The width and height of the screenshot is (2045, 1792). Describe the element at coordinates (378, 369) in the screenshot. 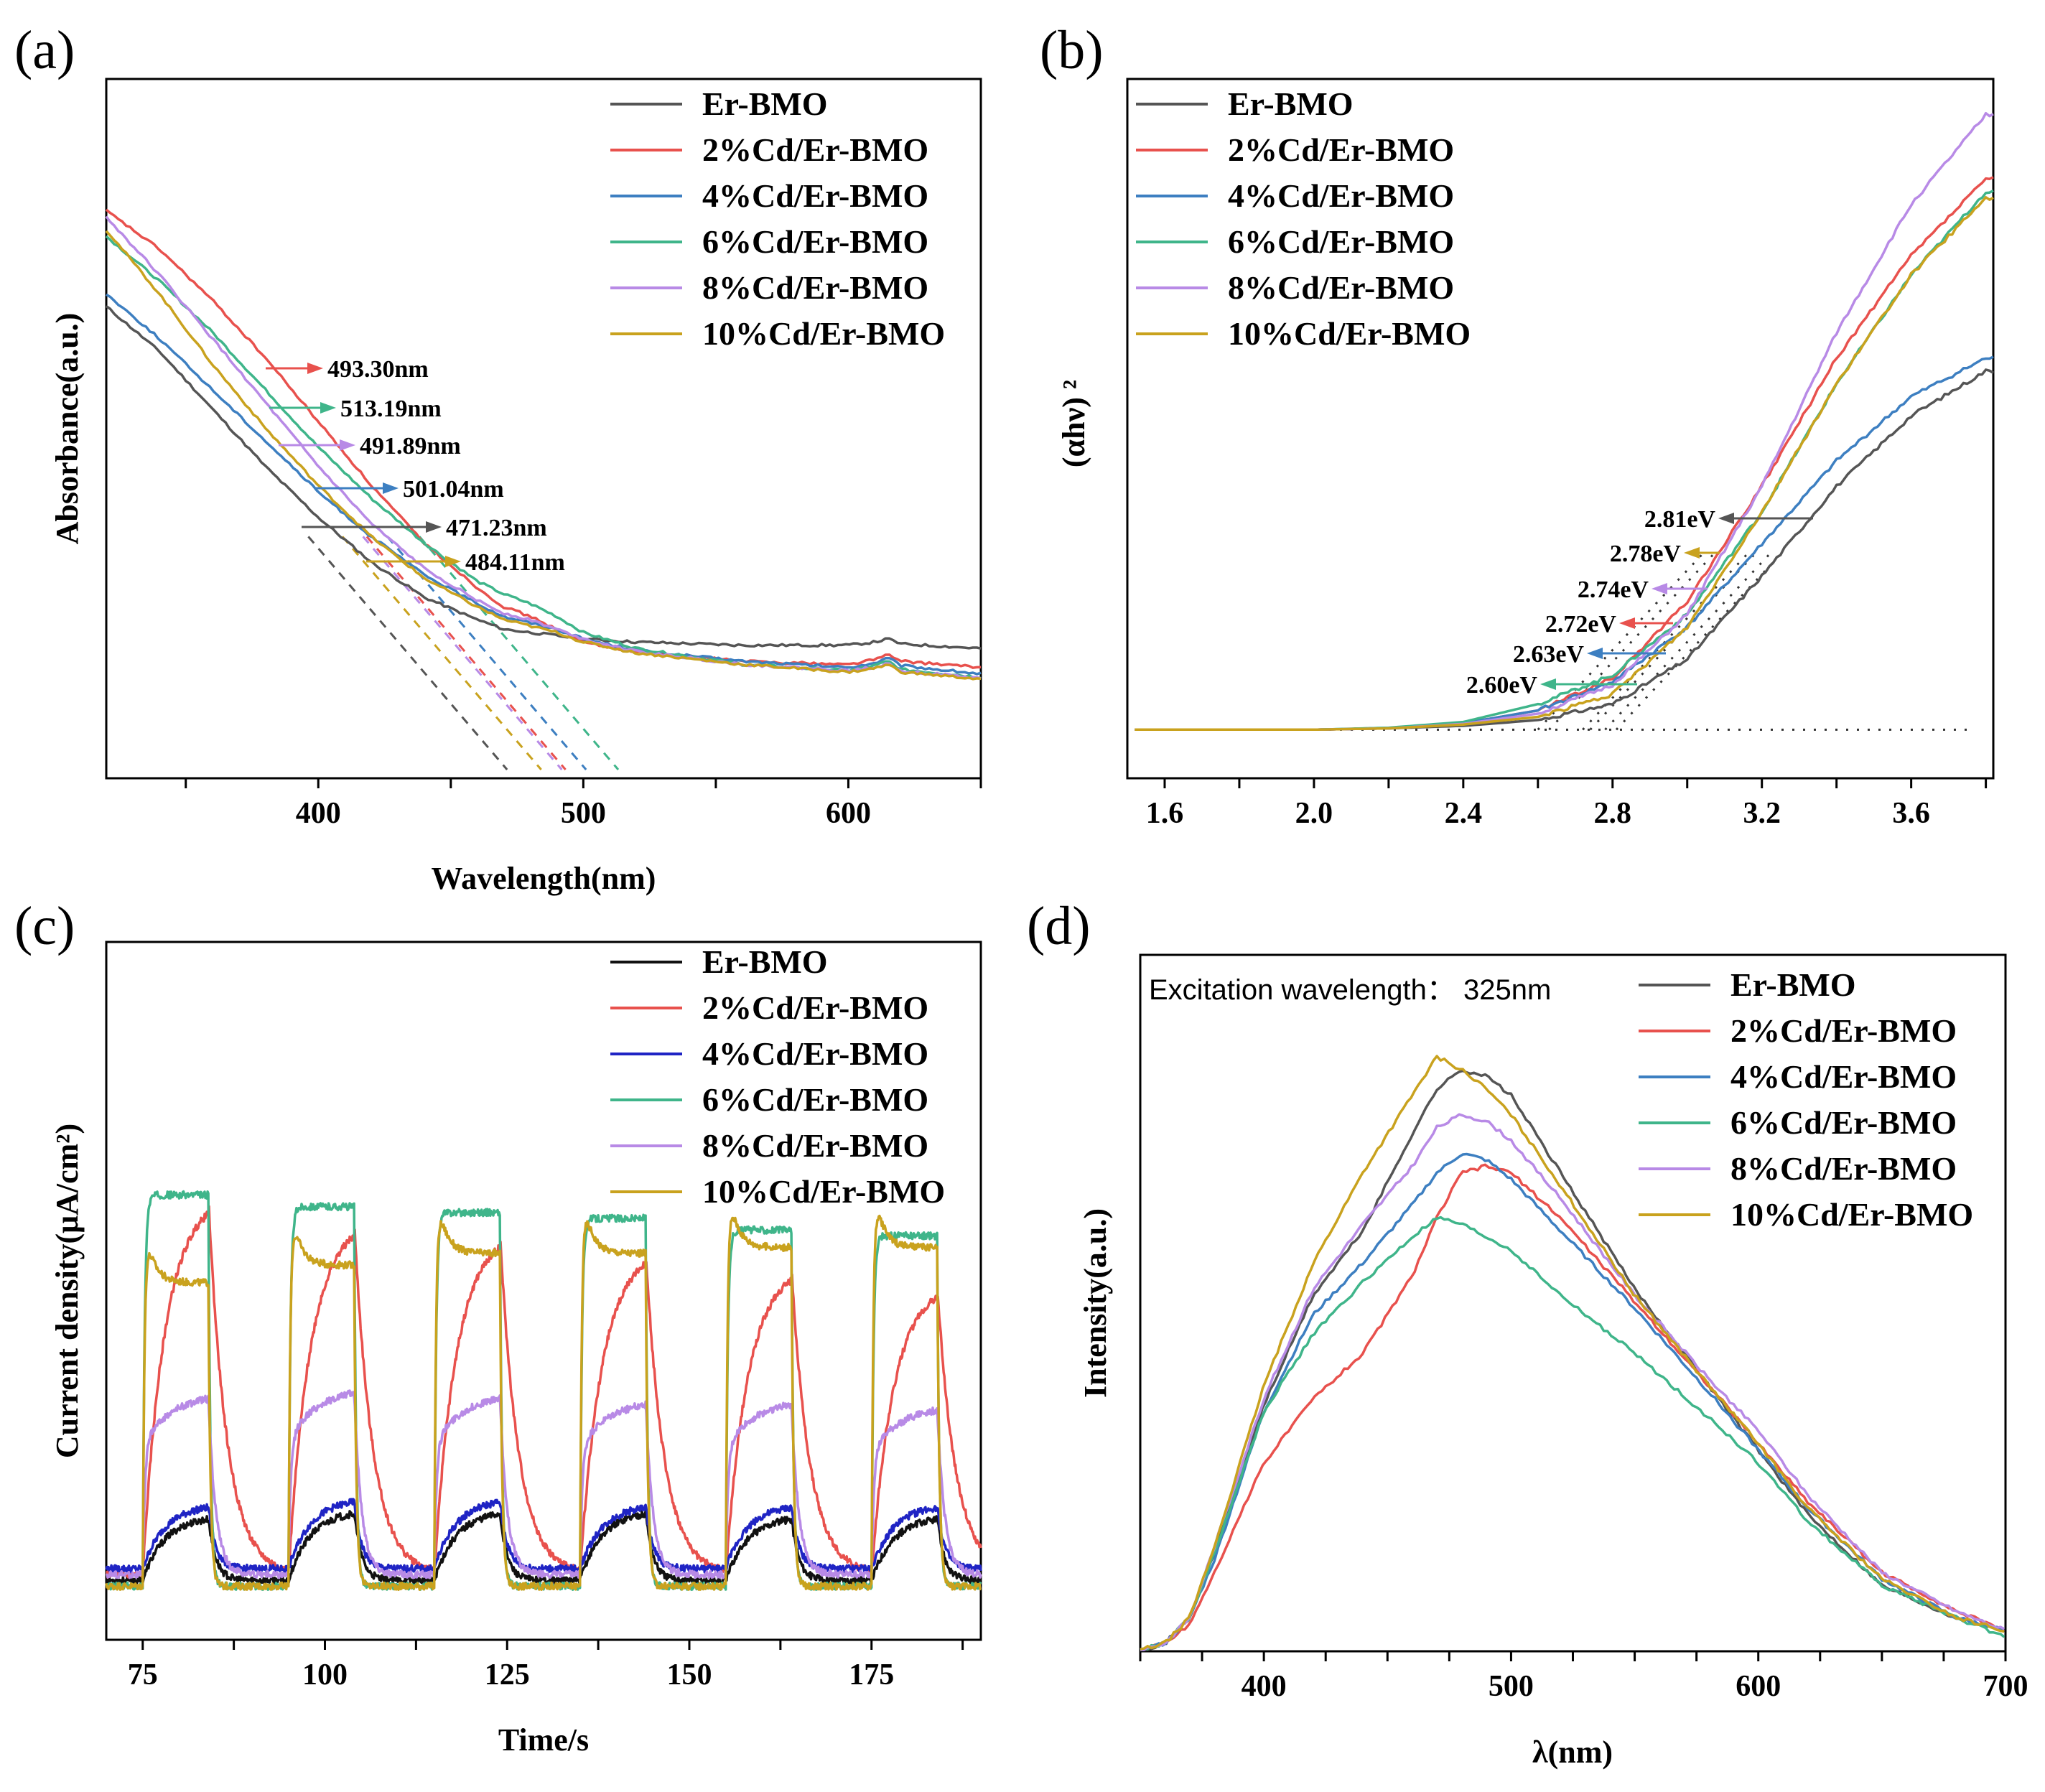

I see `annotation-label: 493.30nm` at that location.